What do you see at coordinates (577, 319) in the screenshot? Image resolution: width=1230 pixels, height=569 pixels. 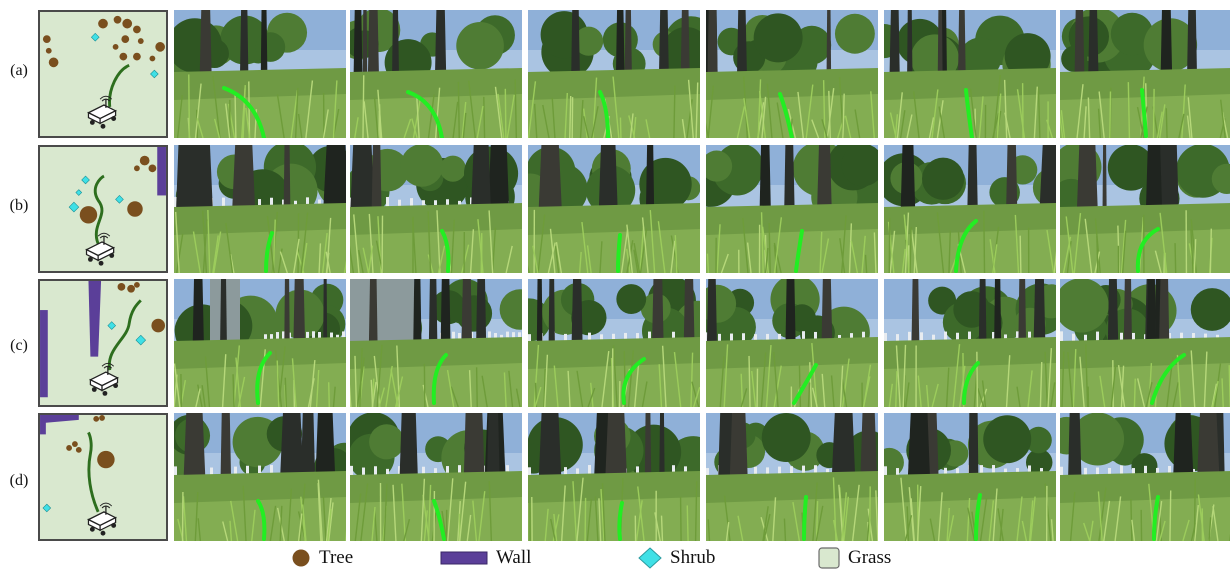 I see `tree-trunk` at bounding box center [577, 319].